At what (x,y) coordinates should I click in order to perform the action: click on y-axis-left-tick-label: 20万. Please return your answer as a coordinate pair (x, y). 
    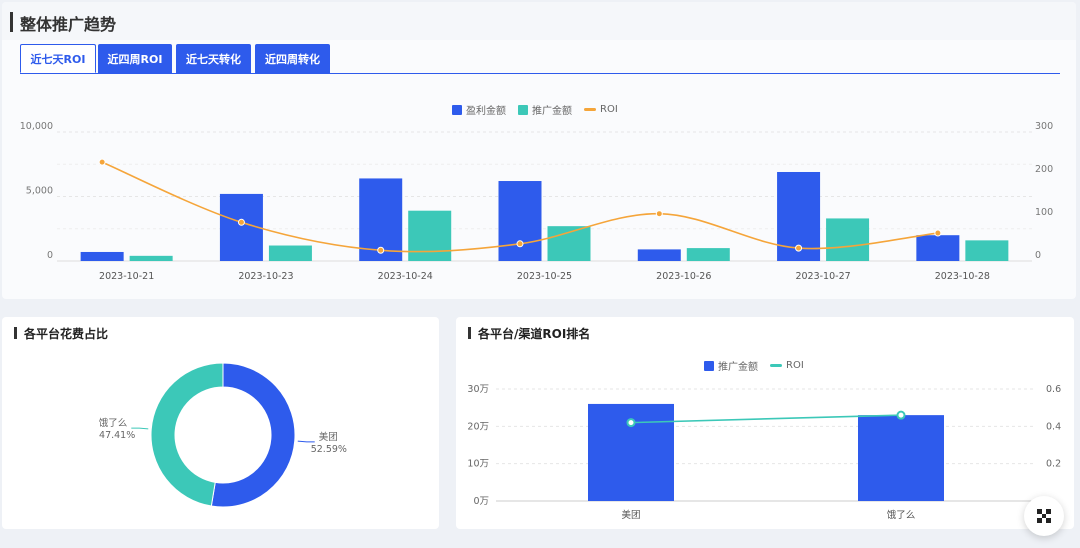
    Looking at the image, I should click on (478, 426).